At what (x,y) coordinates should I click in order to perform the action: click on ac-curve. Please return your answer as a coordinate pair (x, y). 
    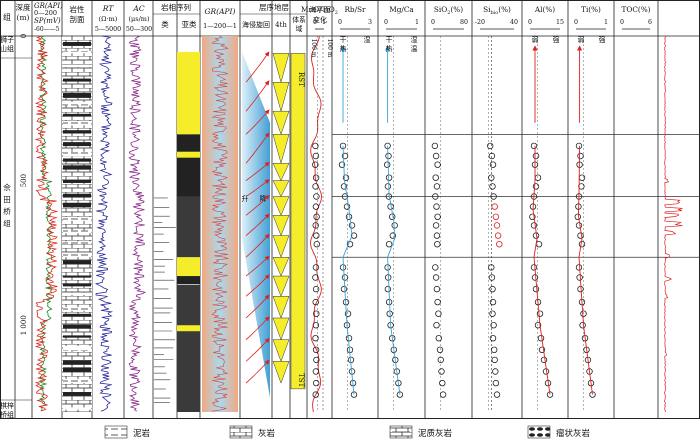
    Looking at the image, I should click on (137, 223).